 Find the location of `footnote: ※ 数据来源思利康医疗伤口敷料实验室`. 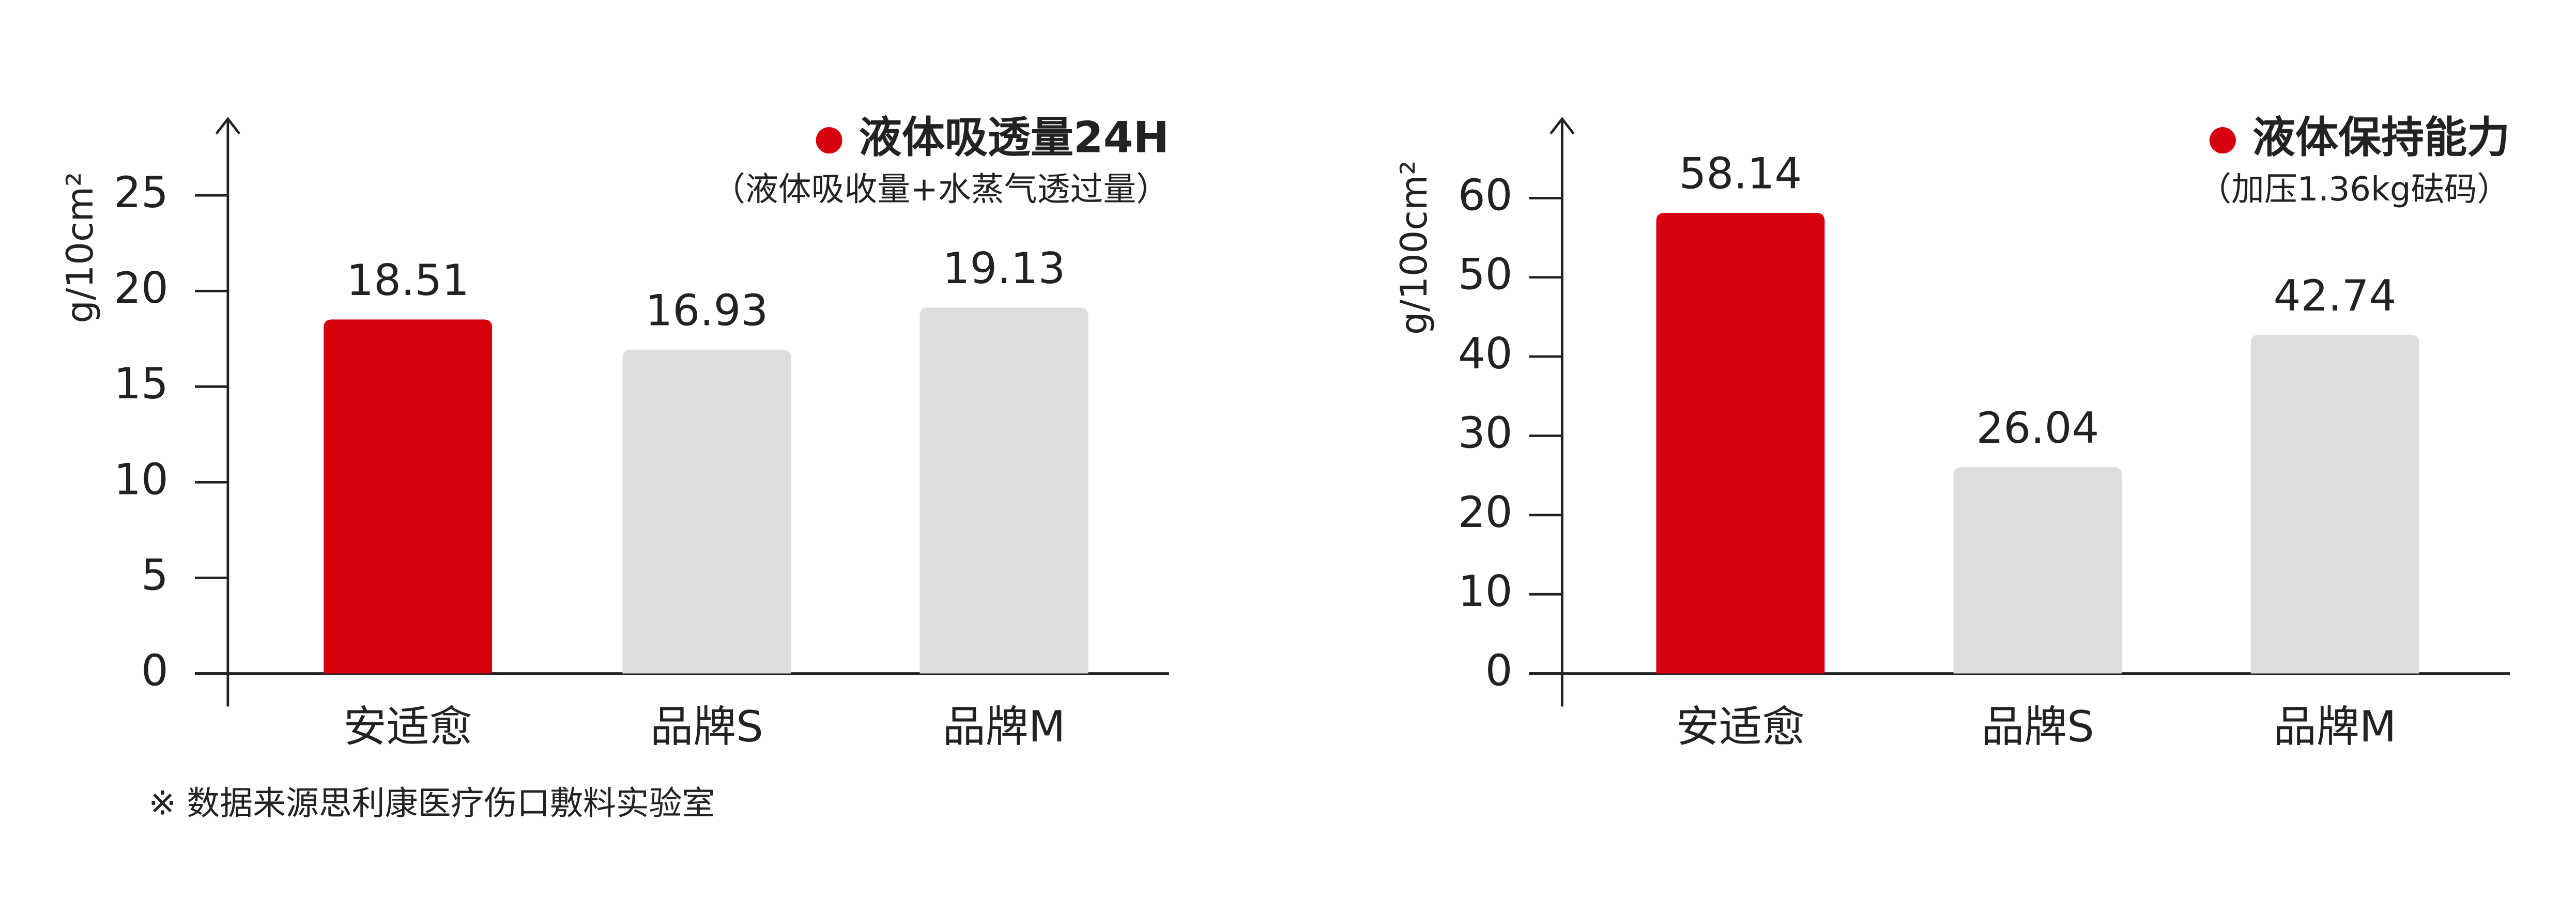

footnote: ※ 数据来源思利康医疗伤口敷料实验室 is located at coordinates (432, 804).